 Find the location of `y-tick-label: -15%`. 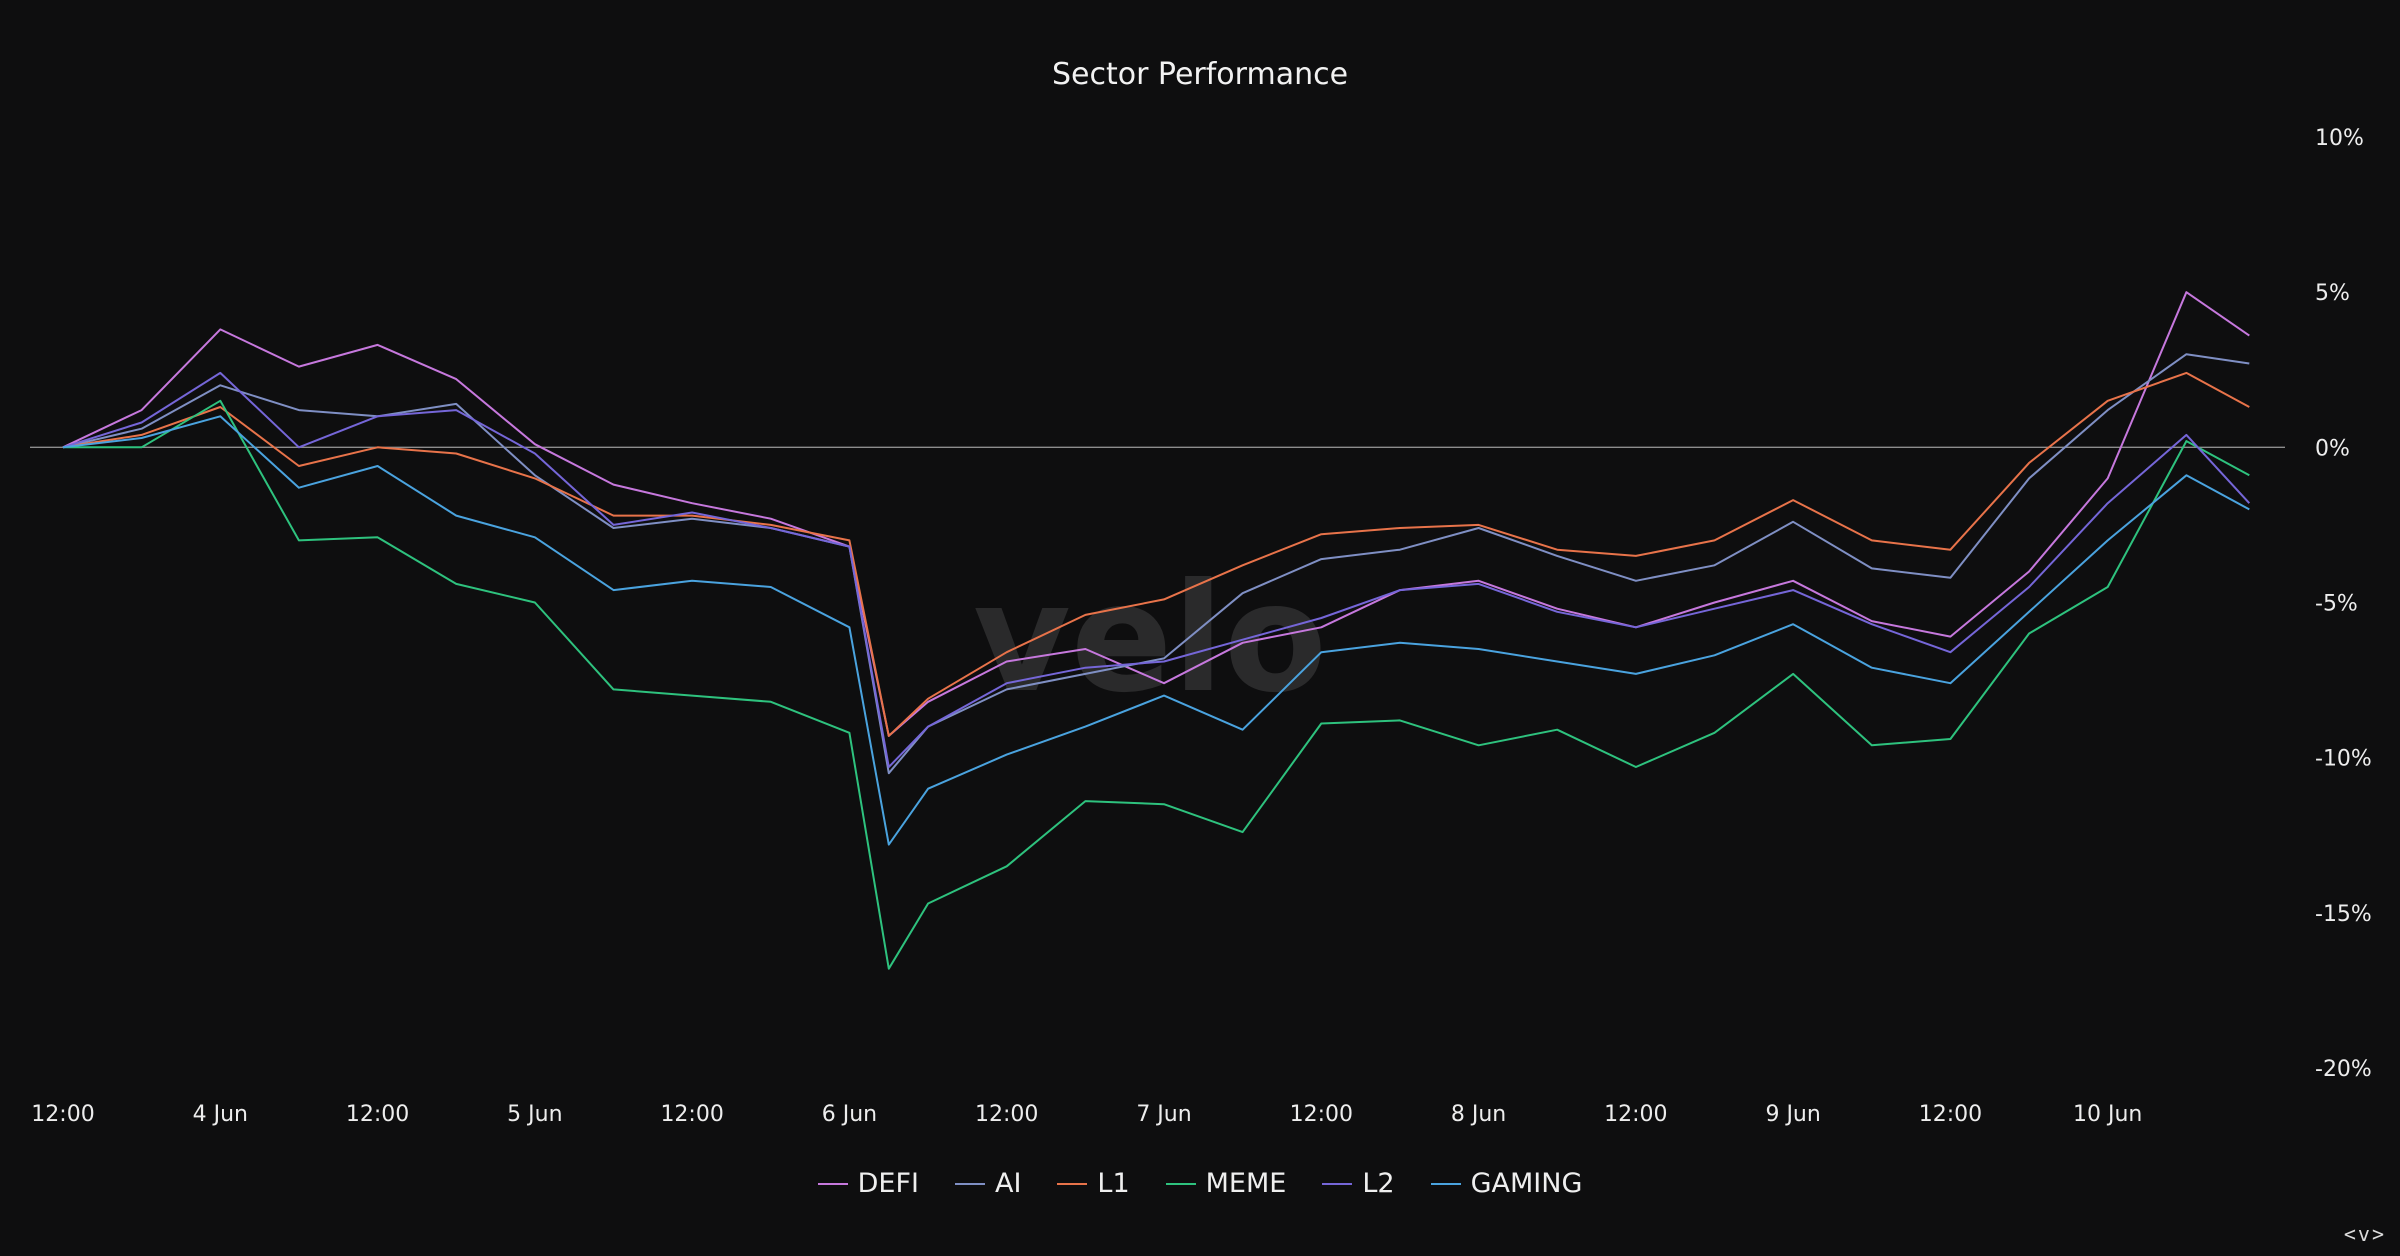

y-tick-label: -15% is located at coordinates (2343, 914).